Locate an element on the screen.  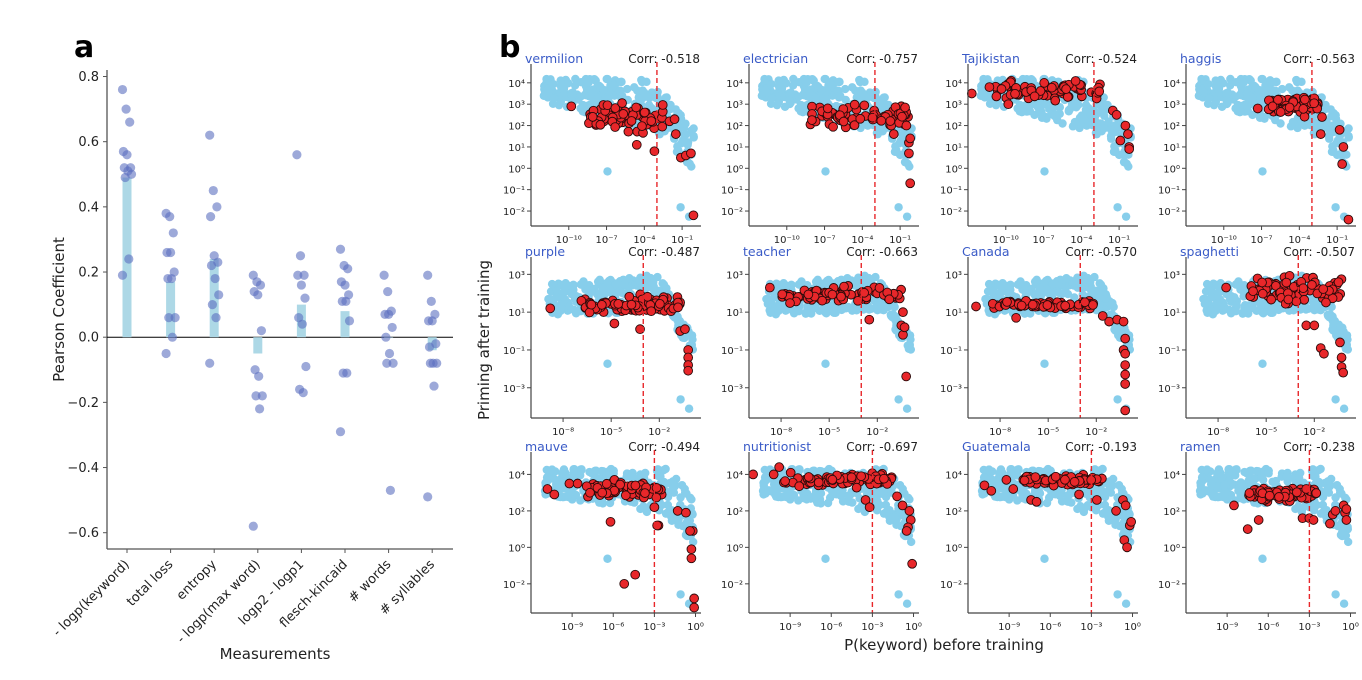
x-tick-label: 10⁻¹ is located at coordinates (1119, 240).